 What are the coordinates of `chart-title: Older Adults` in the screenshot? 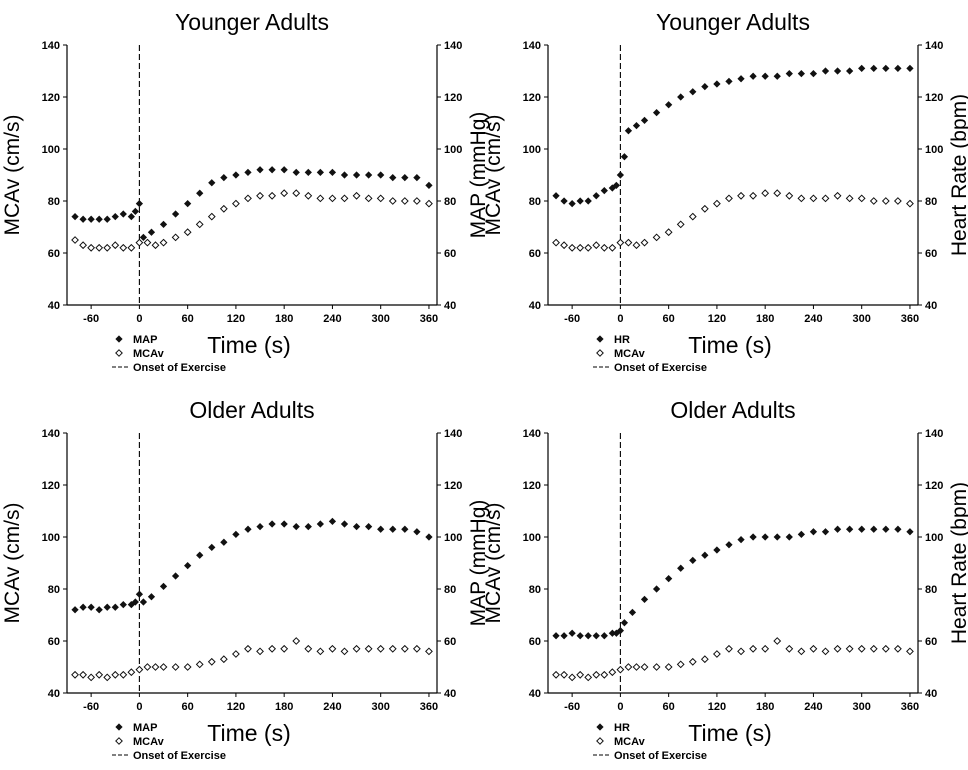 It's located at (251, 410).